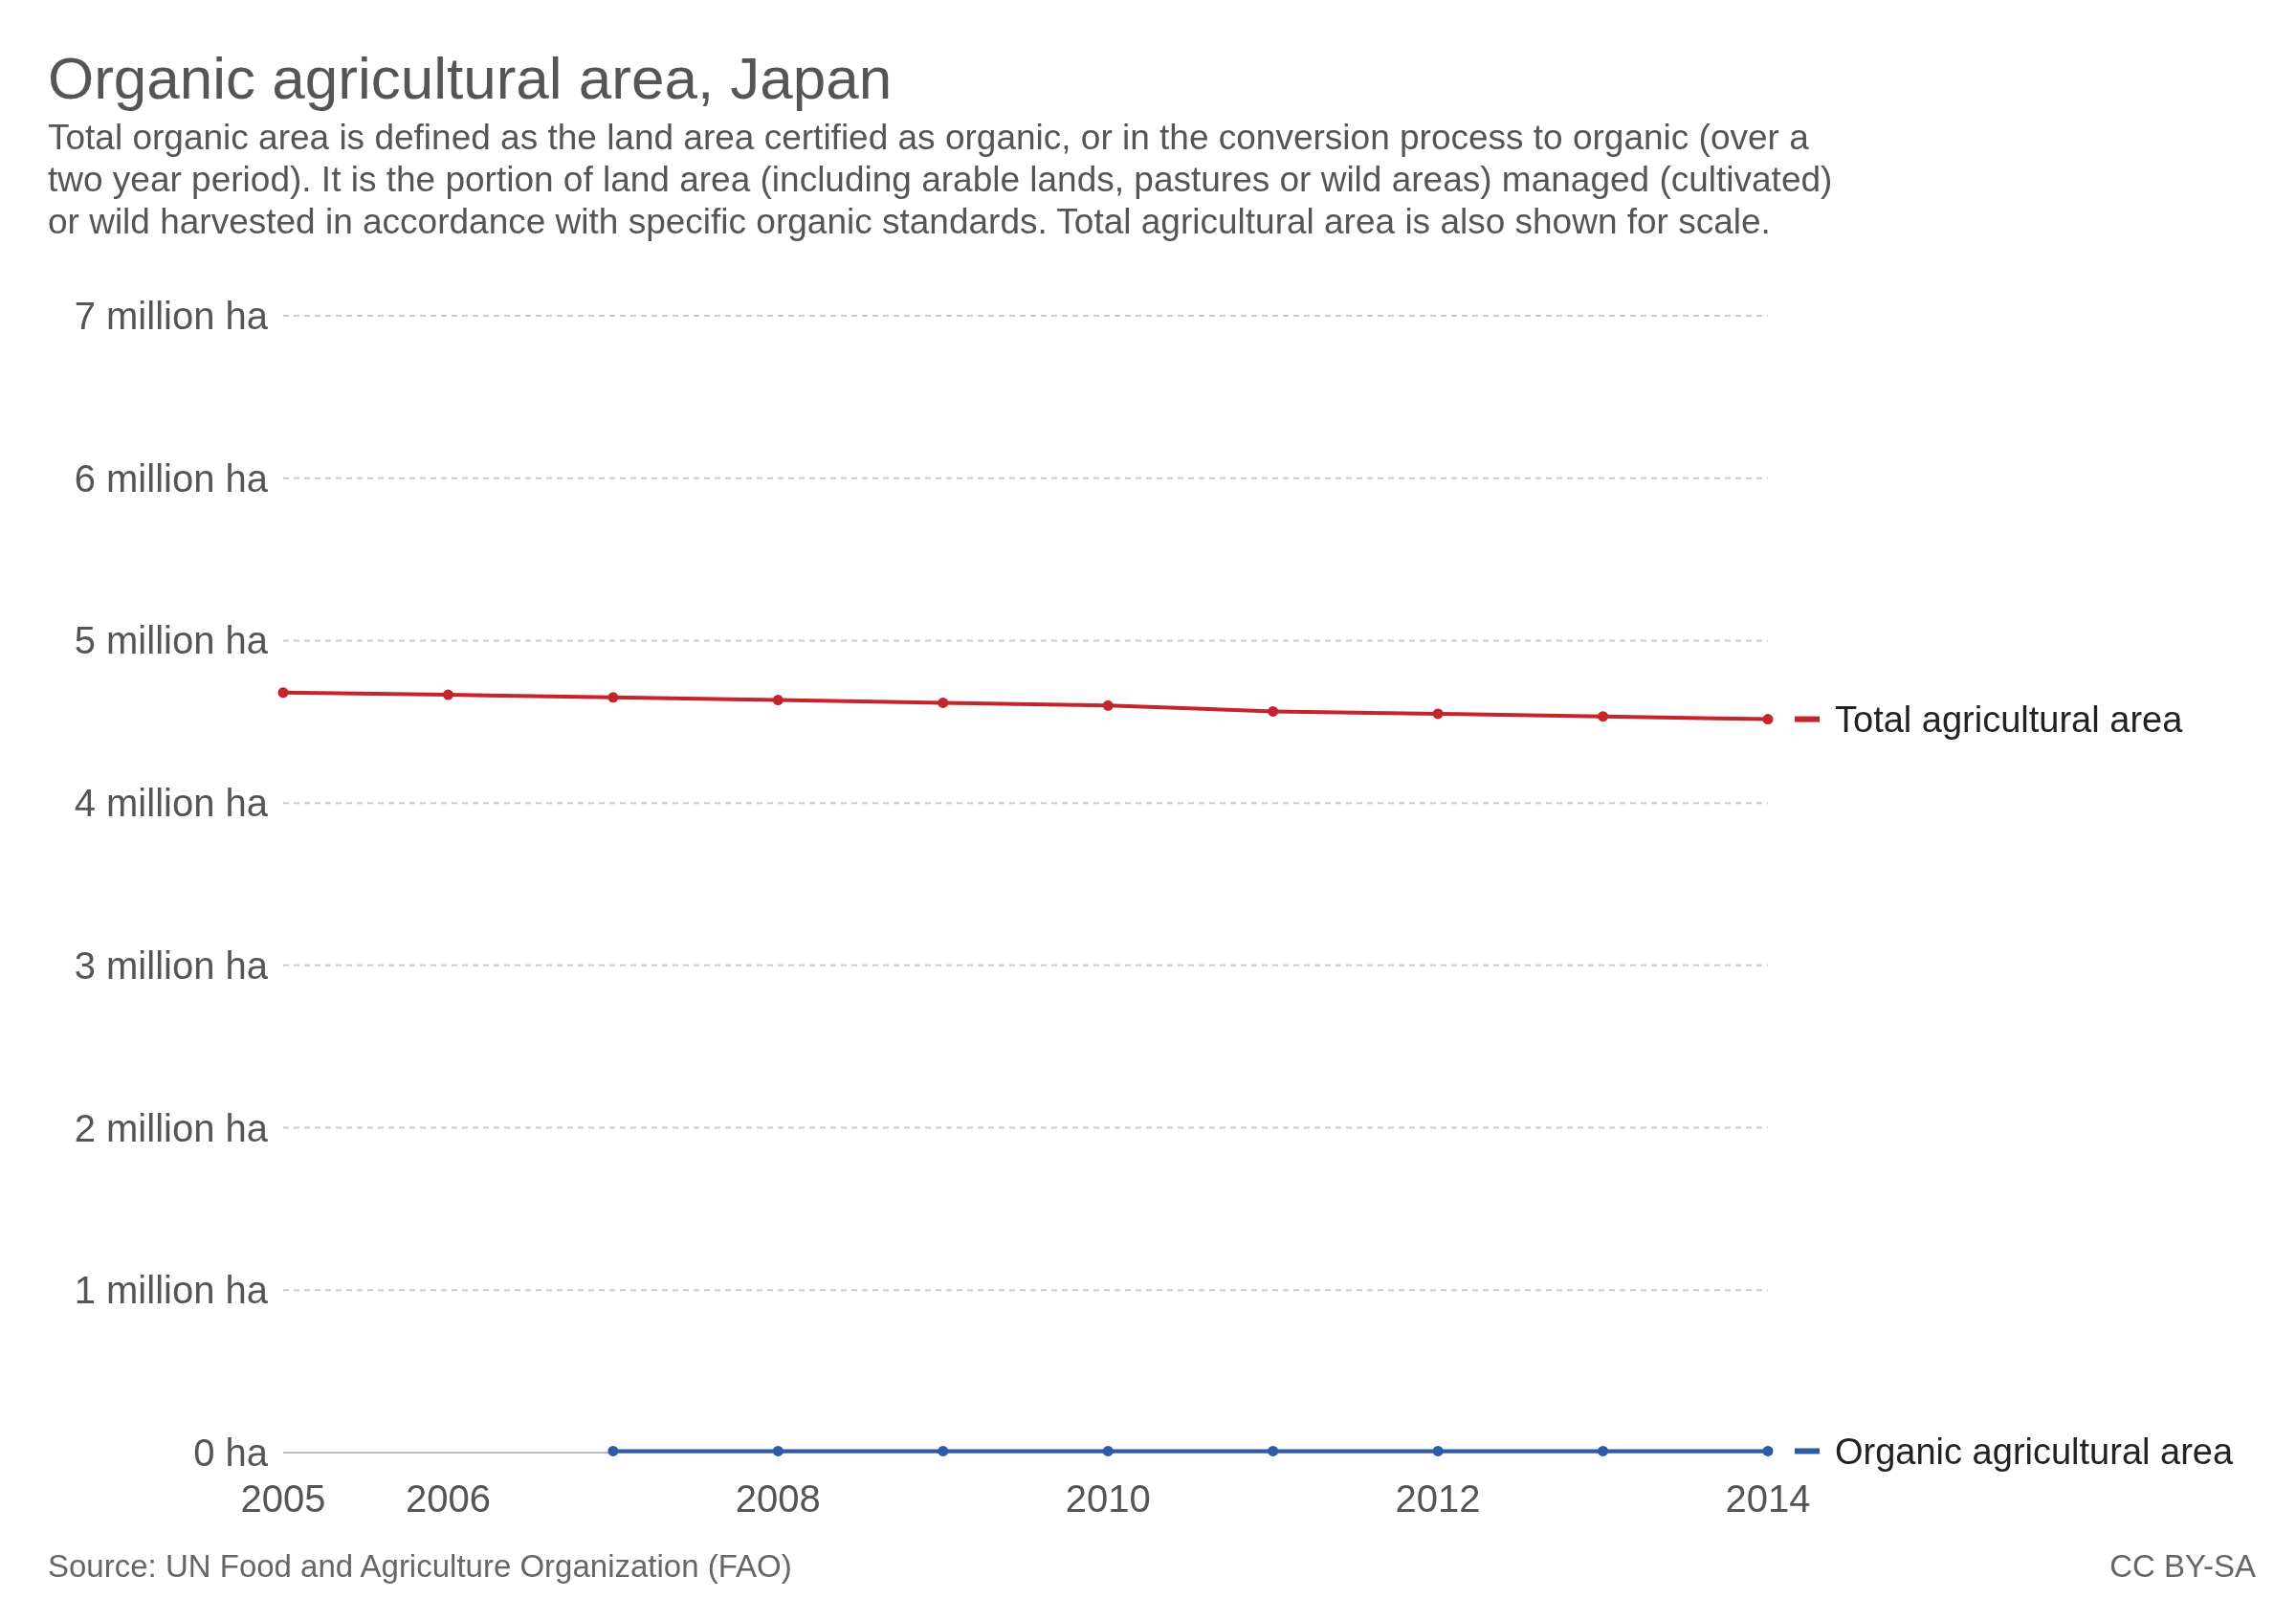 The width and height of the screenshot is (2296, 1621). Describe the element at coordinates (778, 1498) in the screenshot. I see `x-tick-label: 2008` at that location.